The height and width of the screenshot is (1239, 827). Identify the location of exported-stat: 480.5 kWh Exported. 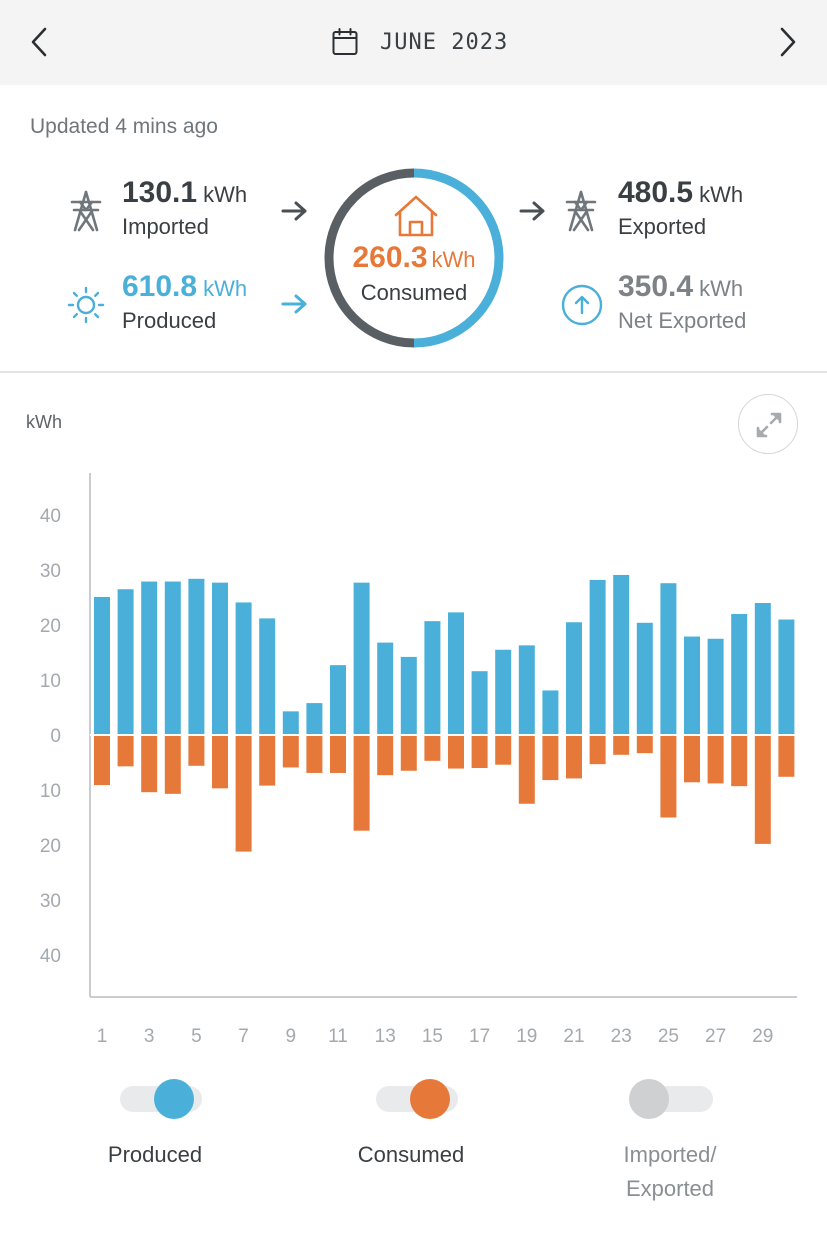
(680, 209).